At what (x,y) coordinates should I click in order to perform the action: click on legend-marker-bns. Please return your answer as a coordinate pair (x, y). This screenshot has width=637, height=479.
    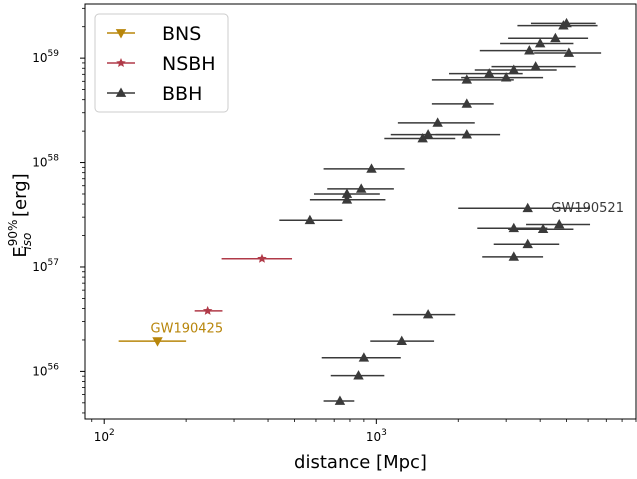
    Looking at the image, I should click on (121, 34).